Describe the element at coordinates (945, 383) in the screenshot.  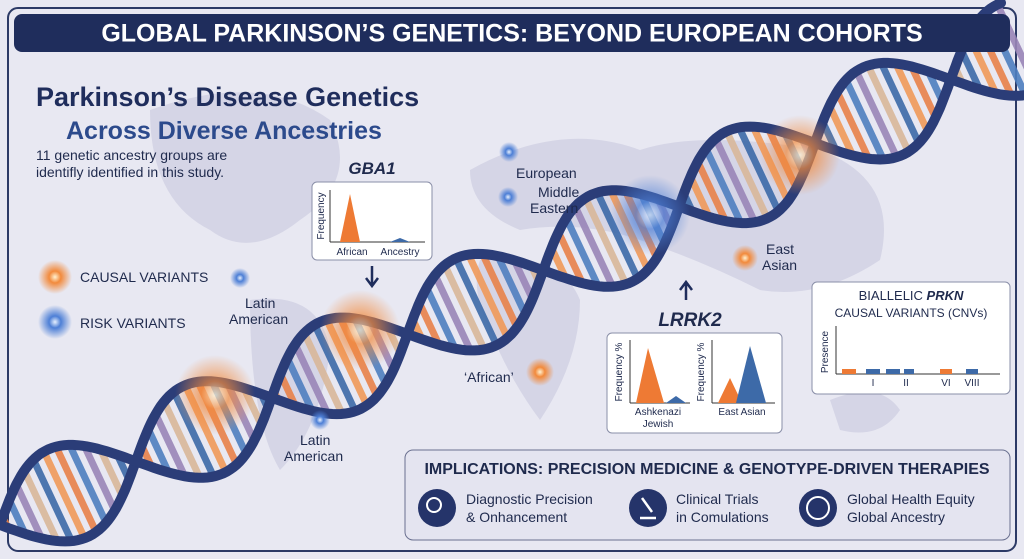
I see `axis-label: VI` at that location.